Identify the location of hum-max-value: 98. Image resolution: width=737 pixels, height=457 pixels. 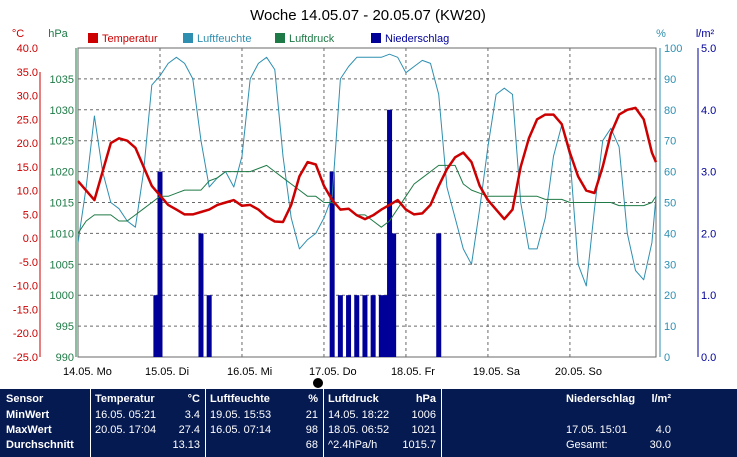
(311, 430).